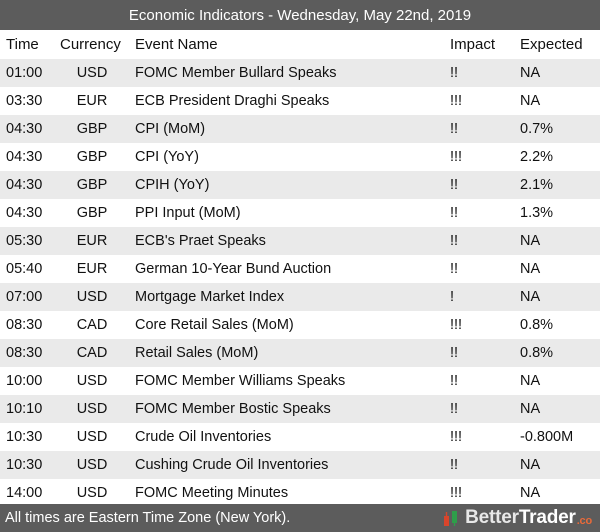 The width and height of the screenshot is (600, 532). I want to click on table-row: 05:30 EUR ECB's Praet Speaks !! NA, so click(300, 241).